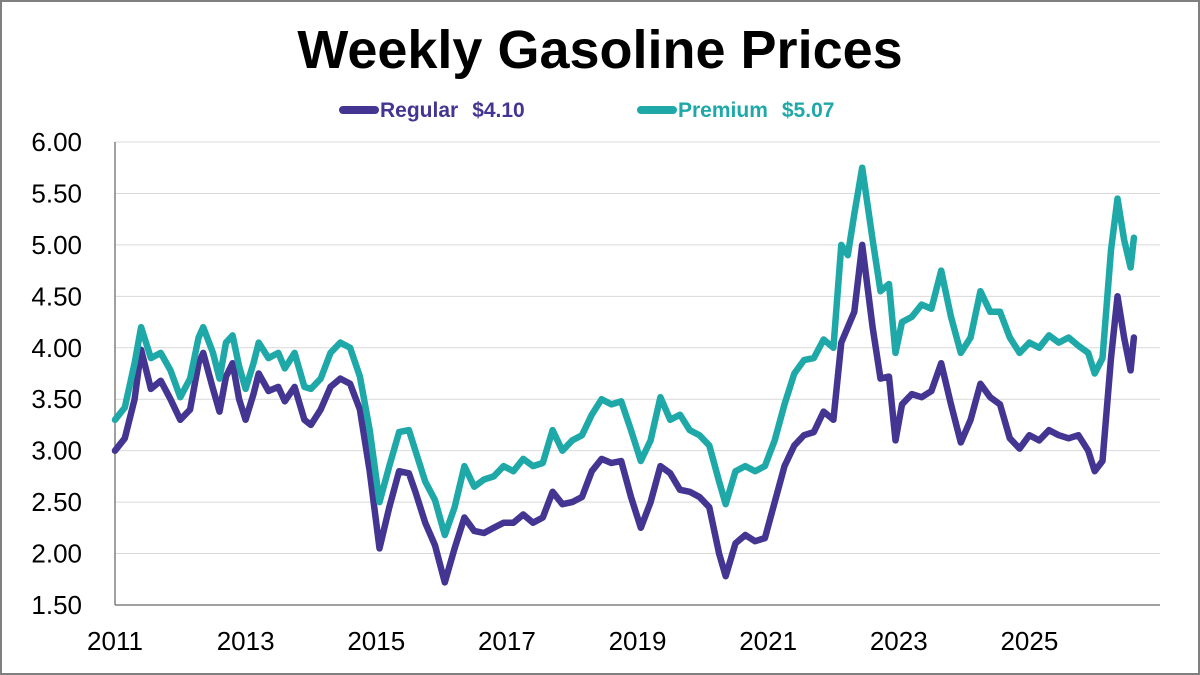 Image resolution: width=1200 pixels, height=675 pixels. I want to click on legend: Regular $4.10 Premium $5.07, so click(586, 110).